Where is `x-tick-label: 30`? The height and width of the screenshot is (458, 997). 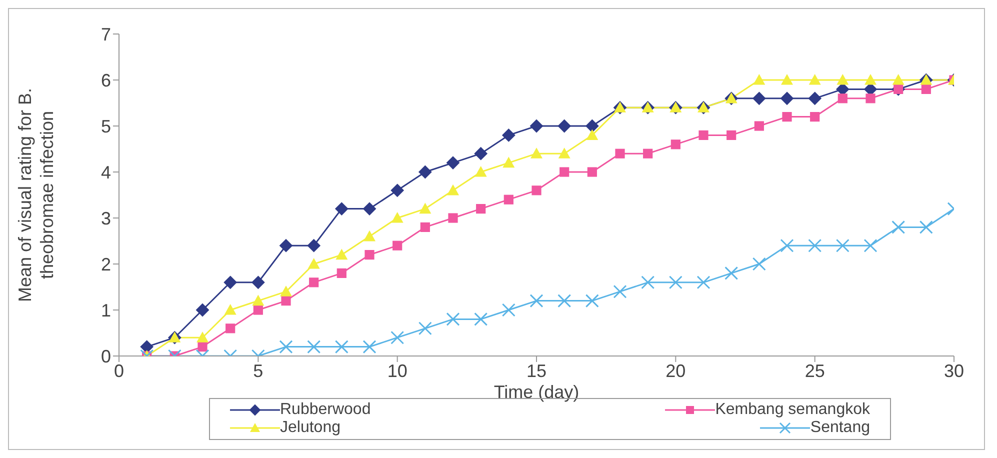
x-tick-label: 30 is located at coordinates (954, 370).